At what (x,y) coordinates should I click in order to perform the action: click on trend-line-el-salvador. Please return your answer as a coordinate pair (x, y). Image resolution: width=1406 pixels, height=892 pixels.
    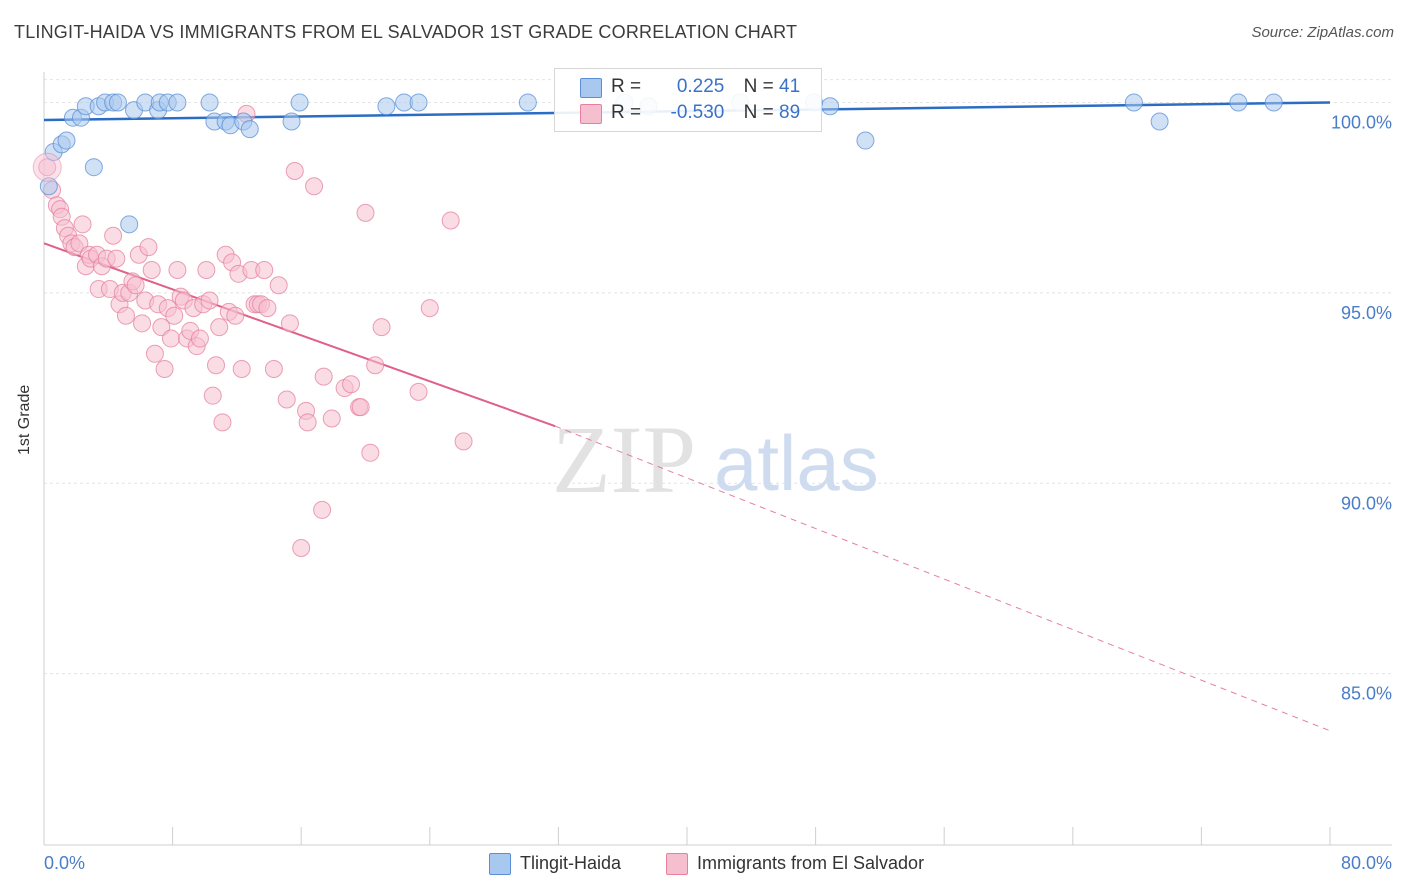
    Looking at the image, I should click on (299, 335).